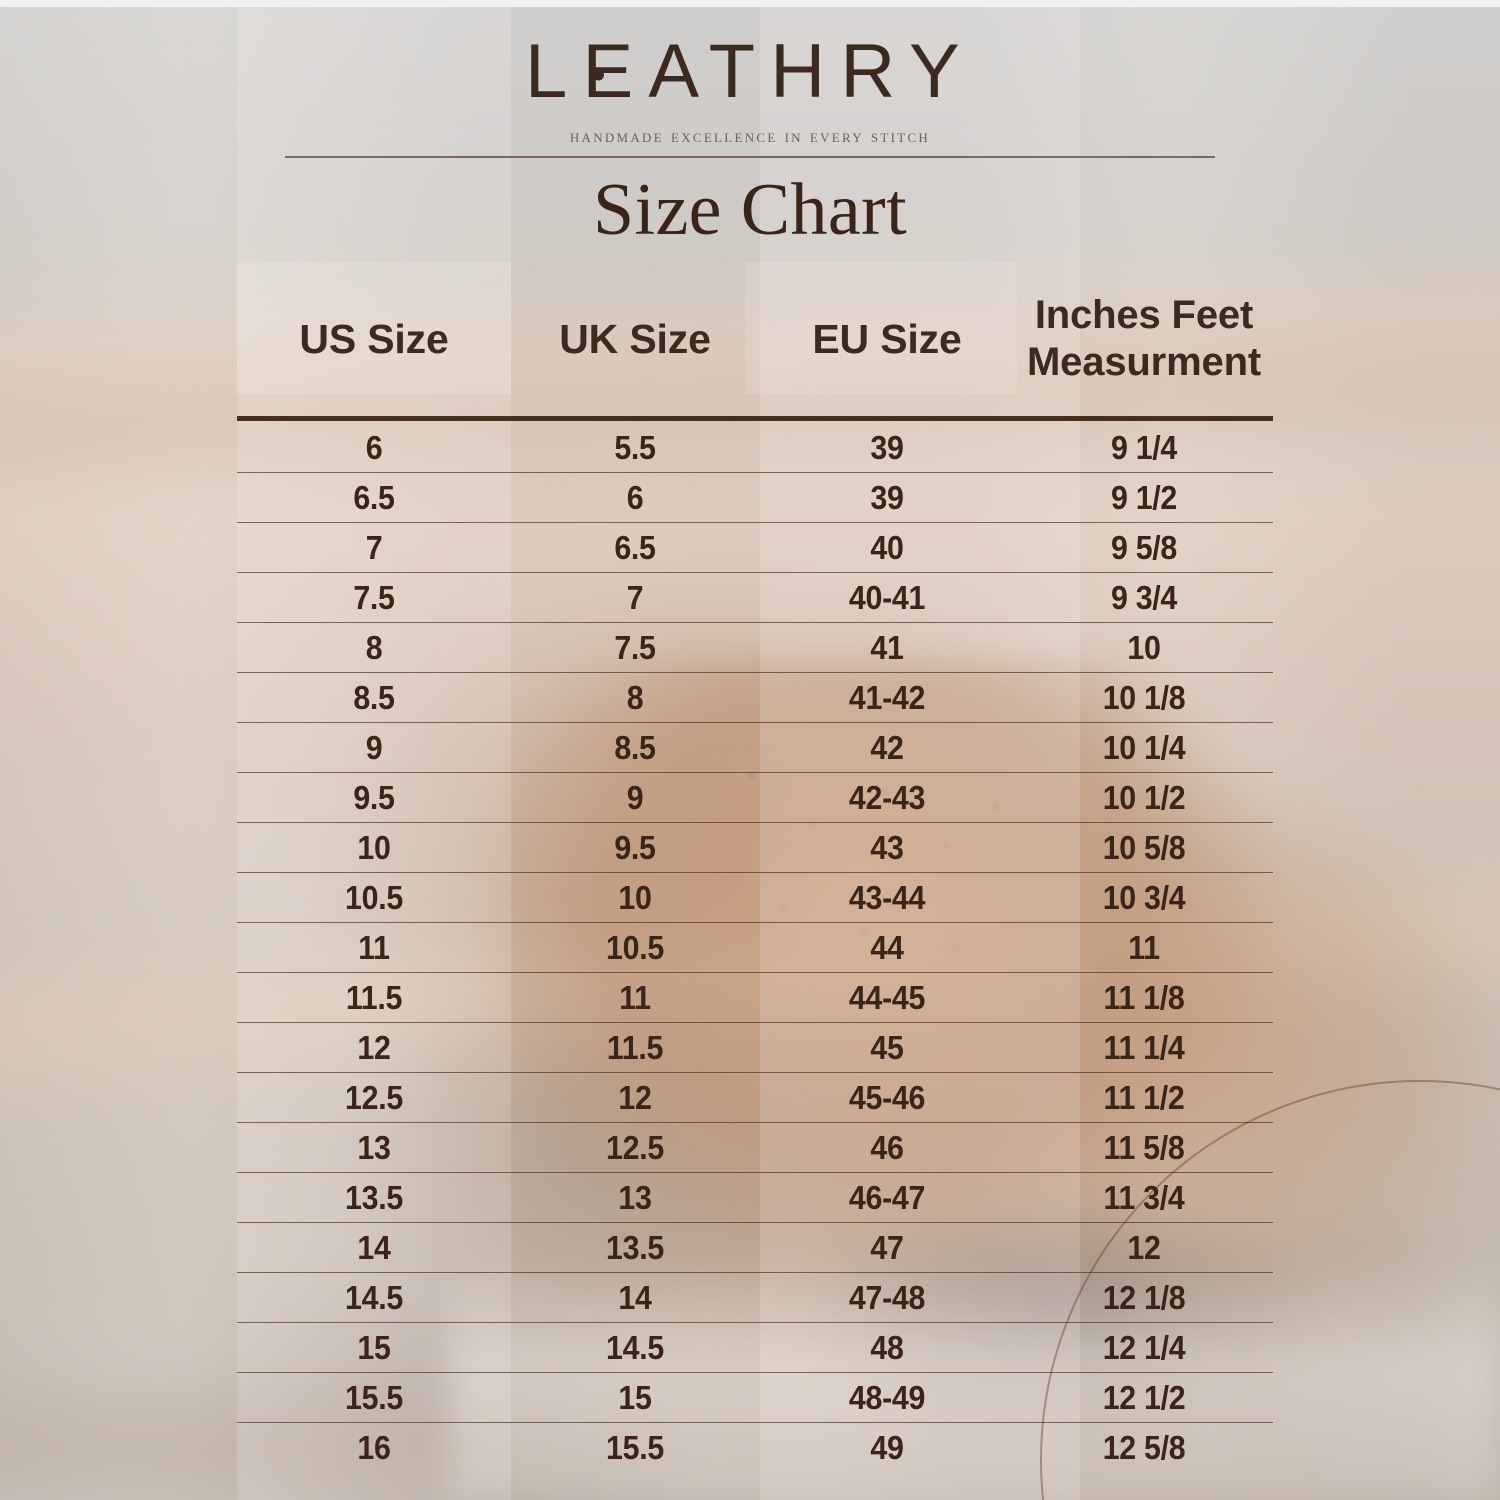  I want to click on cell-inches: 11 1/4, so click(1144, 1047).